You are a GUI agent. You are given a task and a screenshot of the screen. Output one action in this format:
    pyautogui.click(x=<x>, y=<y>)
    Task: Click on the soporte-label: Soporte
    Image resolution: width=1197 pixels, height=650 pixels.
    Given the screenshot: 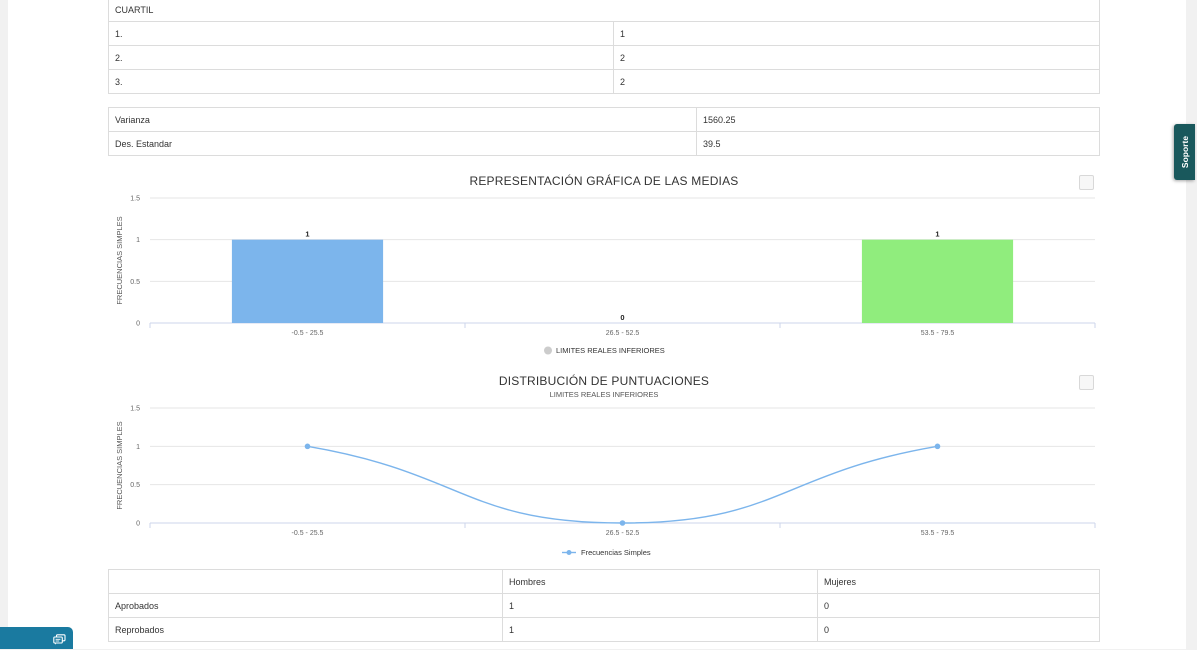 What is the action you would take?
    pyautogui.click(x=1184, y=152)
    